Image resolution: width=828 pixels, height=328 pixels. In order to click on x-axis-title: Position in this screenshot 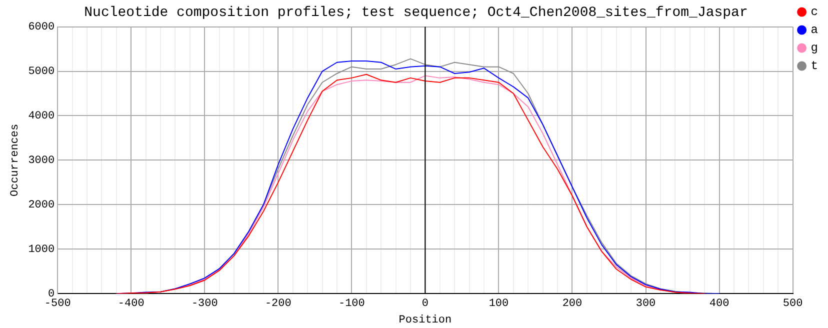, I will do `click(425, 320)`.